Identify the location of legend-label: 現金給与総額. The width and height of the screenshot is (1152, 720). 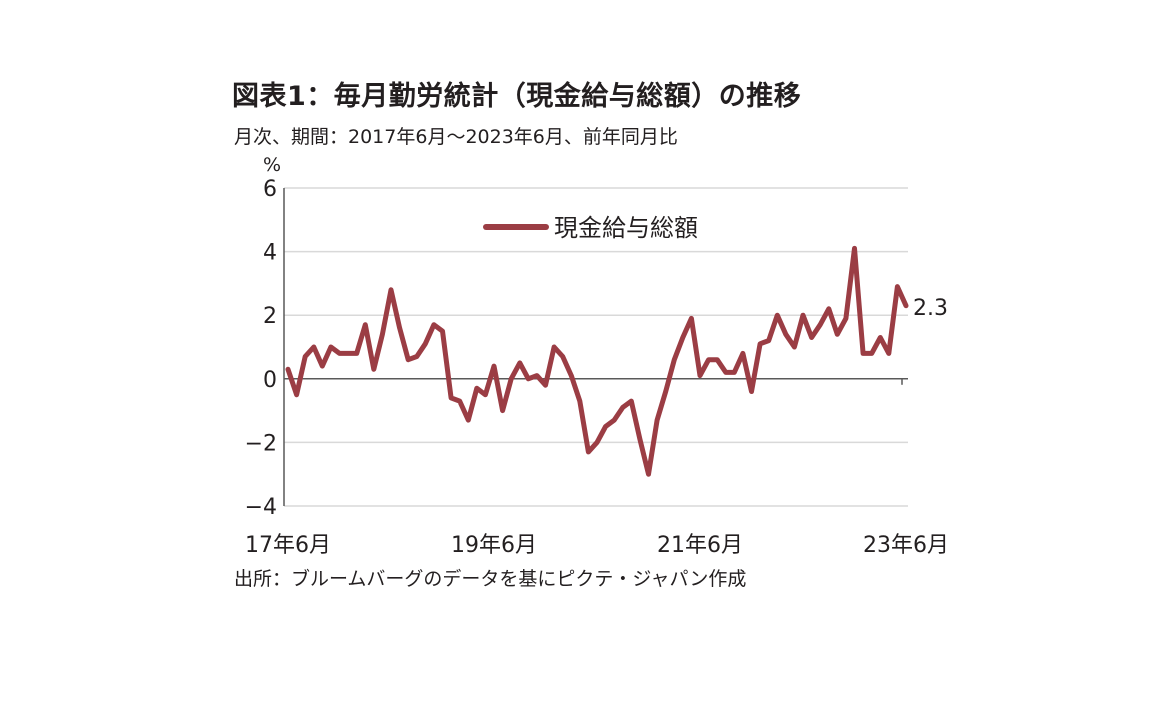
(626, 228).